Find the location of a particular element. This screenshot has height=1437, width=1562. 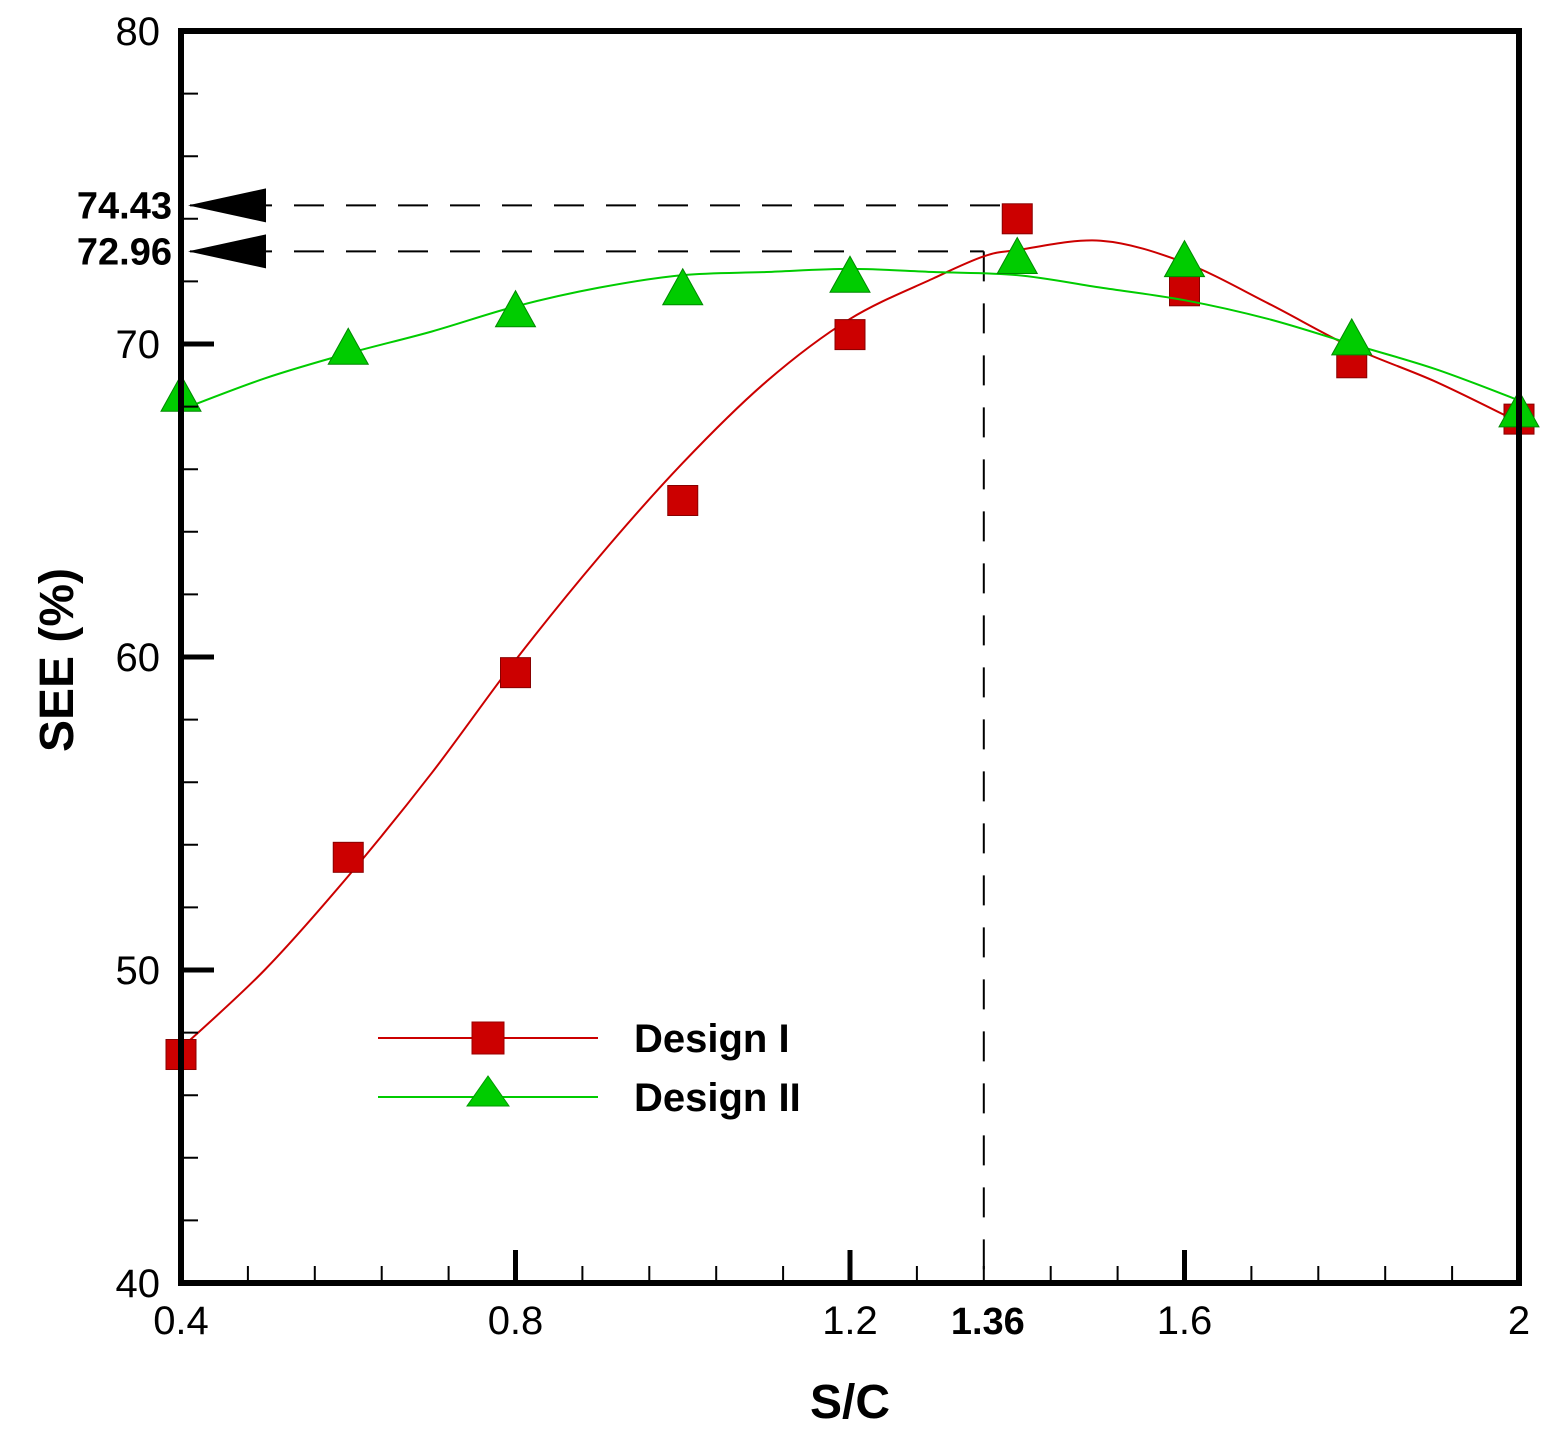

legend: Design I Design II is located at coordinates (589, 1068).